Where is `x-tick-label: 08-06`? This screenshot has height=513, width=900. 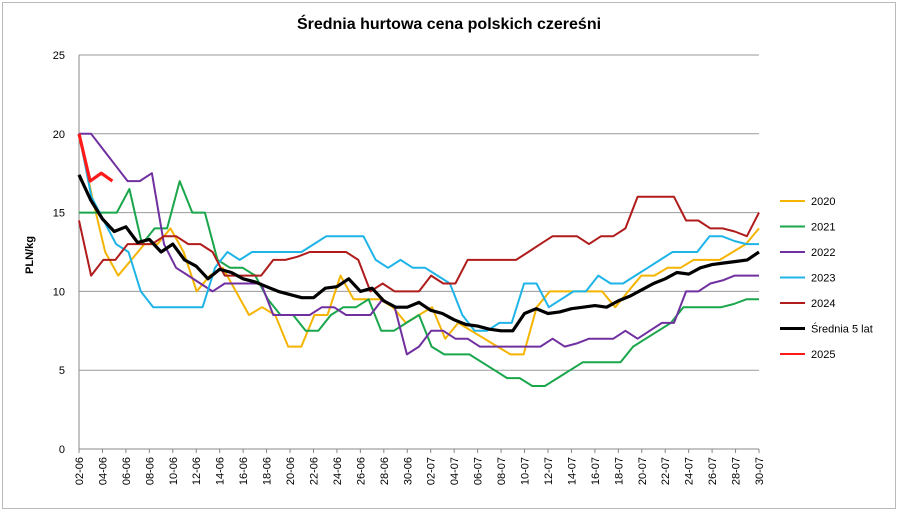 x-tick-label: 08-06 is located at coordinates (150, 471).